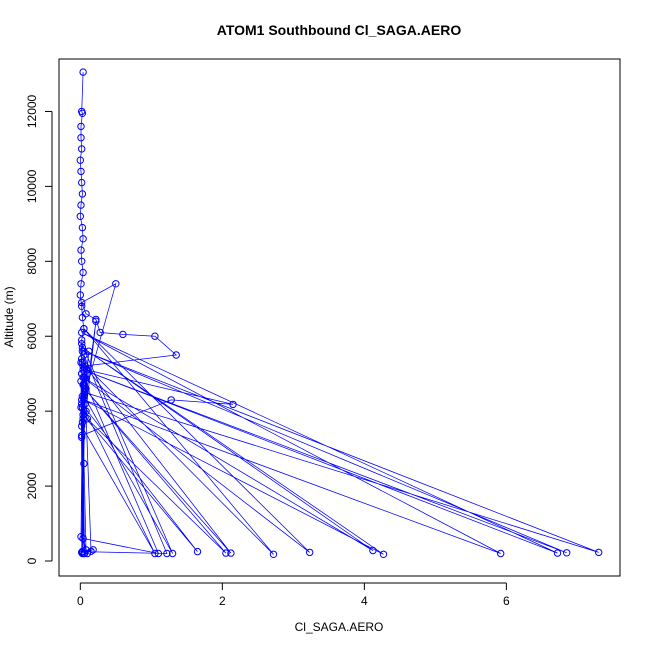 This screenshot has height=650, width=650. What do you see at coordinates (80, 601) in the screenshot?
I see `x-tick-label: 0` at bounding box center [80, 601].